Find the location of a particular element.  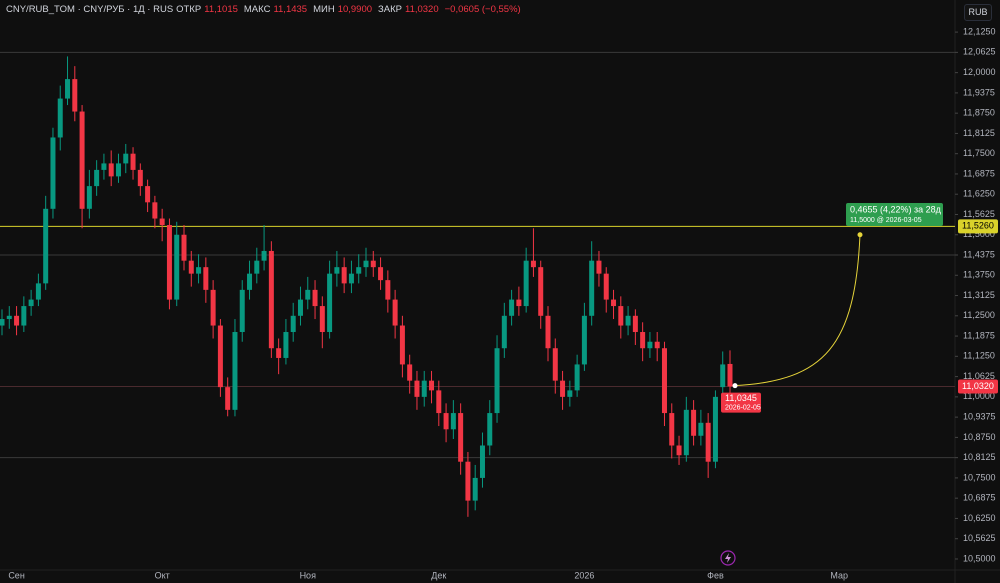

event-icon-circle is located at coordinates (728, 558).